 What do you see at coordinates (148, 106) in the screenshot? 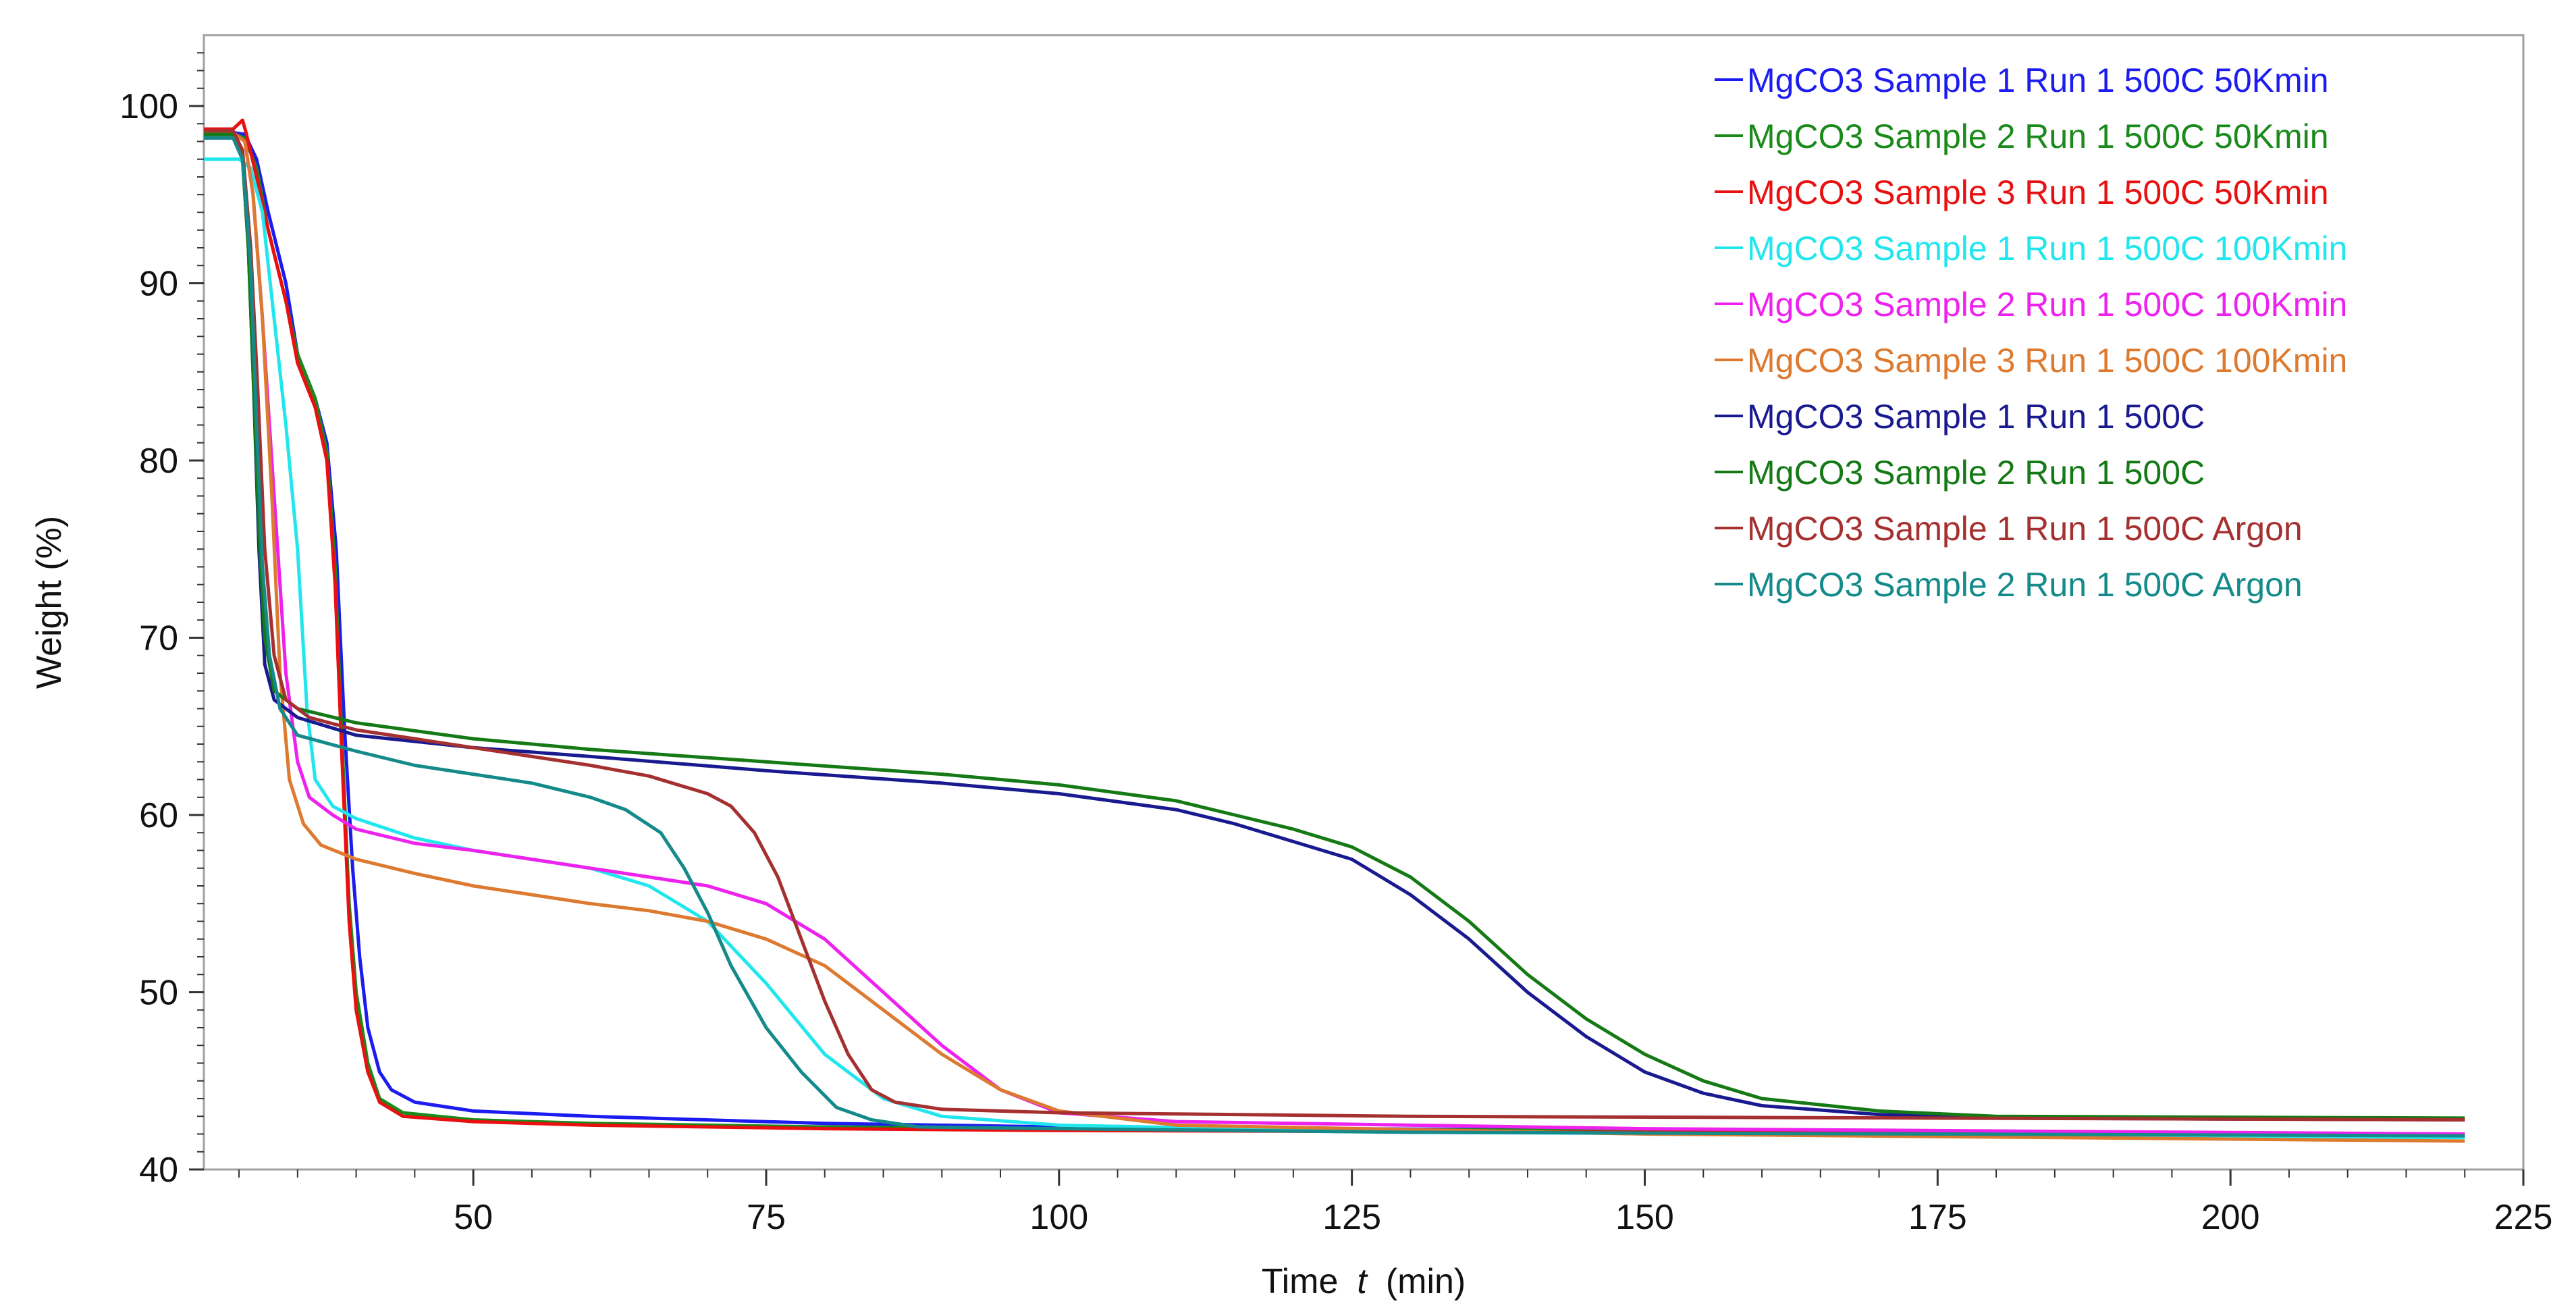
I see `y-tick-label: 100` at bounding box center [148, 106].